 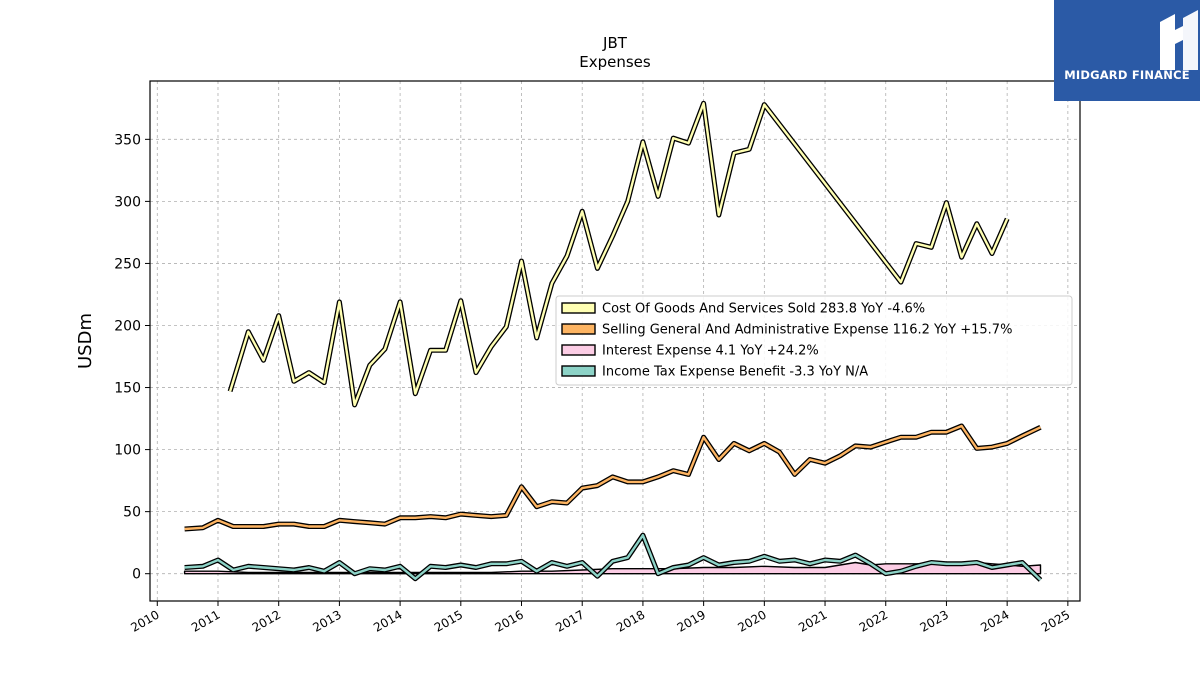 What do you see at coordinates (1127, 75) in the screenshot?
I see `brand-name: MIDGARD FINANCE` at bounding box center [1127, 75].